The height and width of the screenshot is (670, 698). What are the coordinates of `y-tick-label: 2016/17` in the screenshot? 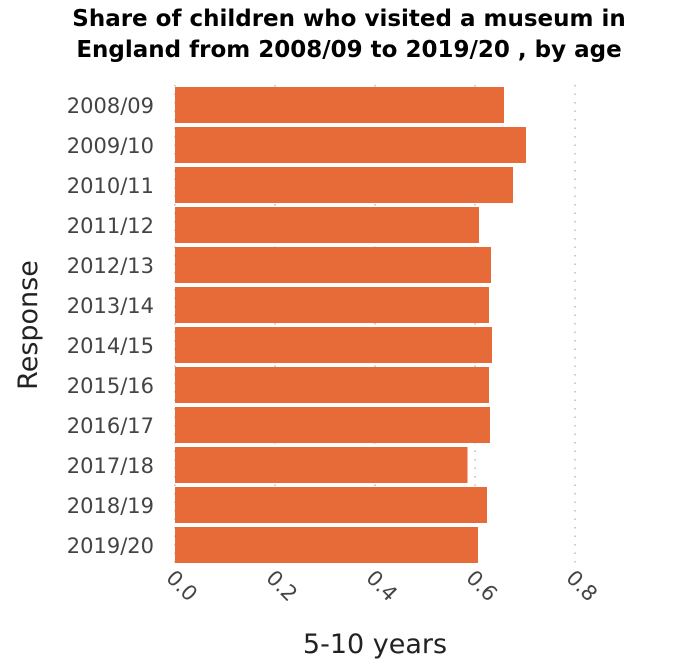 It's located at (110, 426).